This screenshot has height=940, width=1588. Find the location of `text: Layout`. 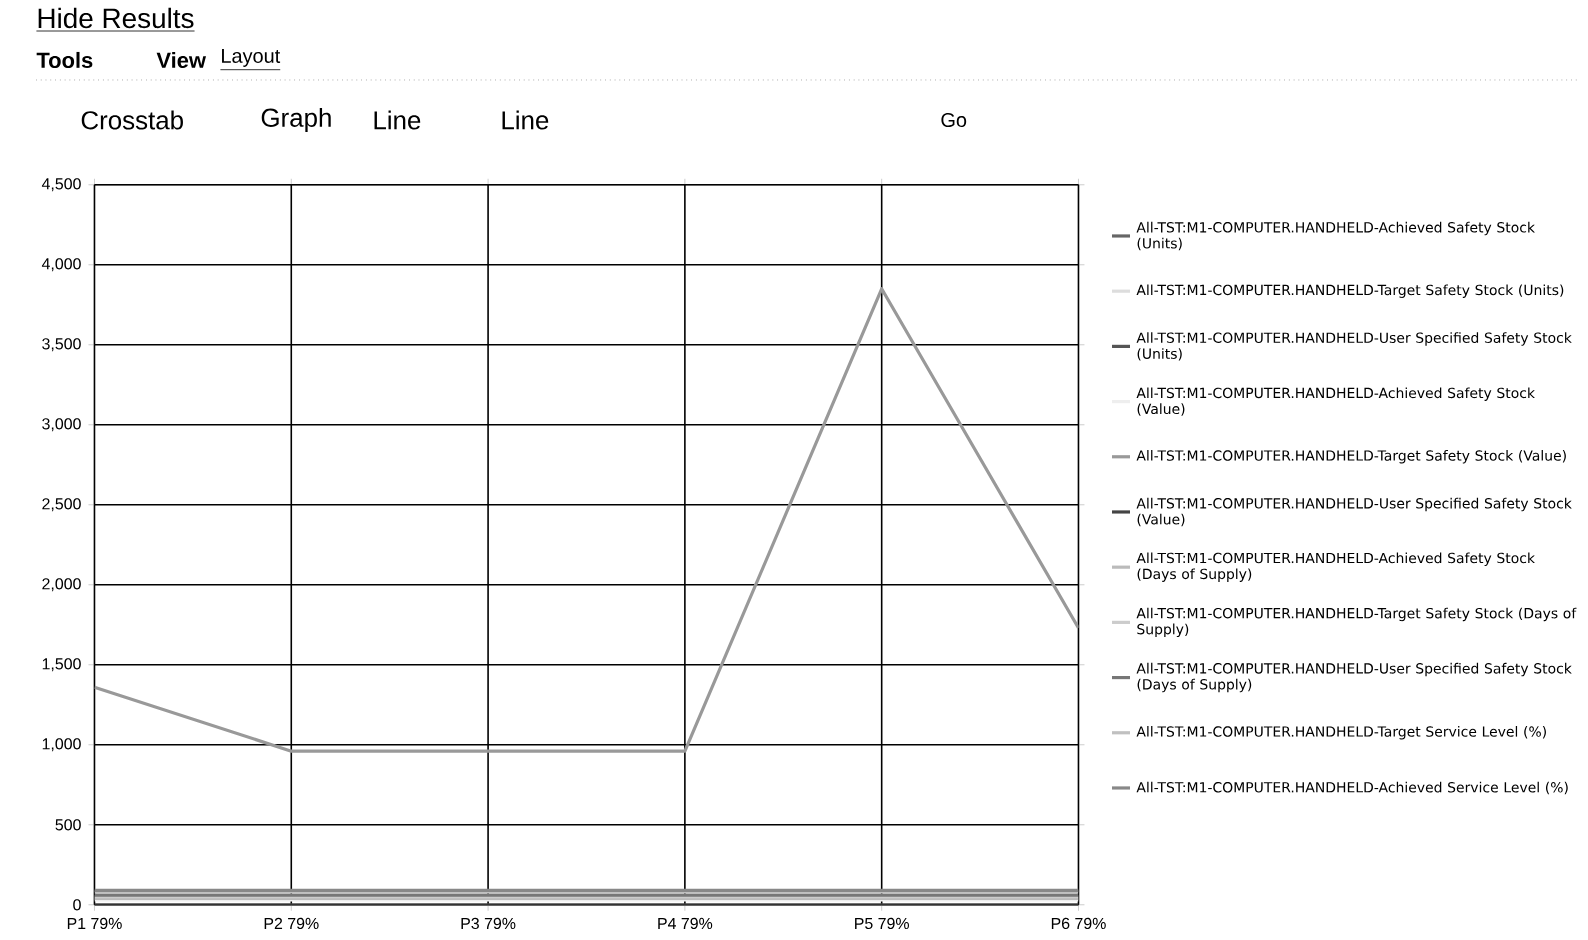

text: Layout is located at coordinates (251, 58).